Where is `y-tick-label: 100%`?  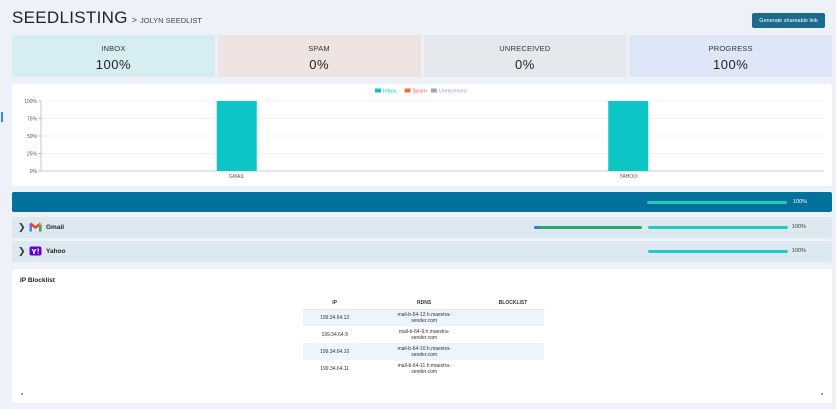
y-tick-label: 100% is located at coordinates (30, 102).